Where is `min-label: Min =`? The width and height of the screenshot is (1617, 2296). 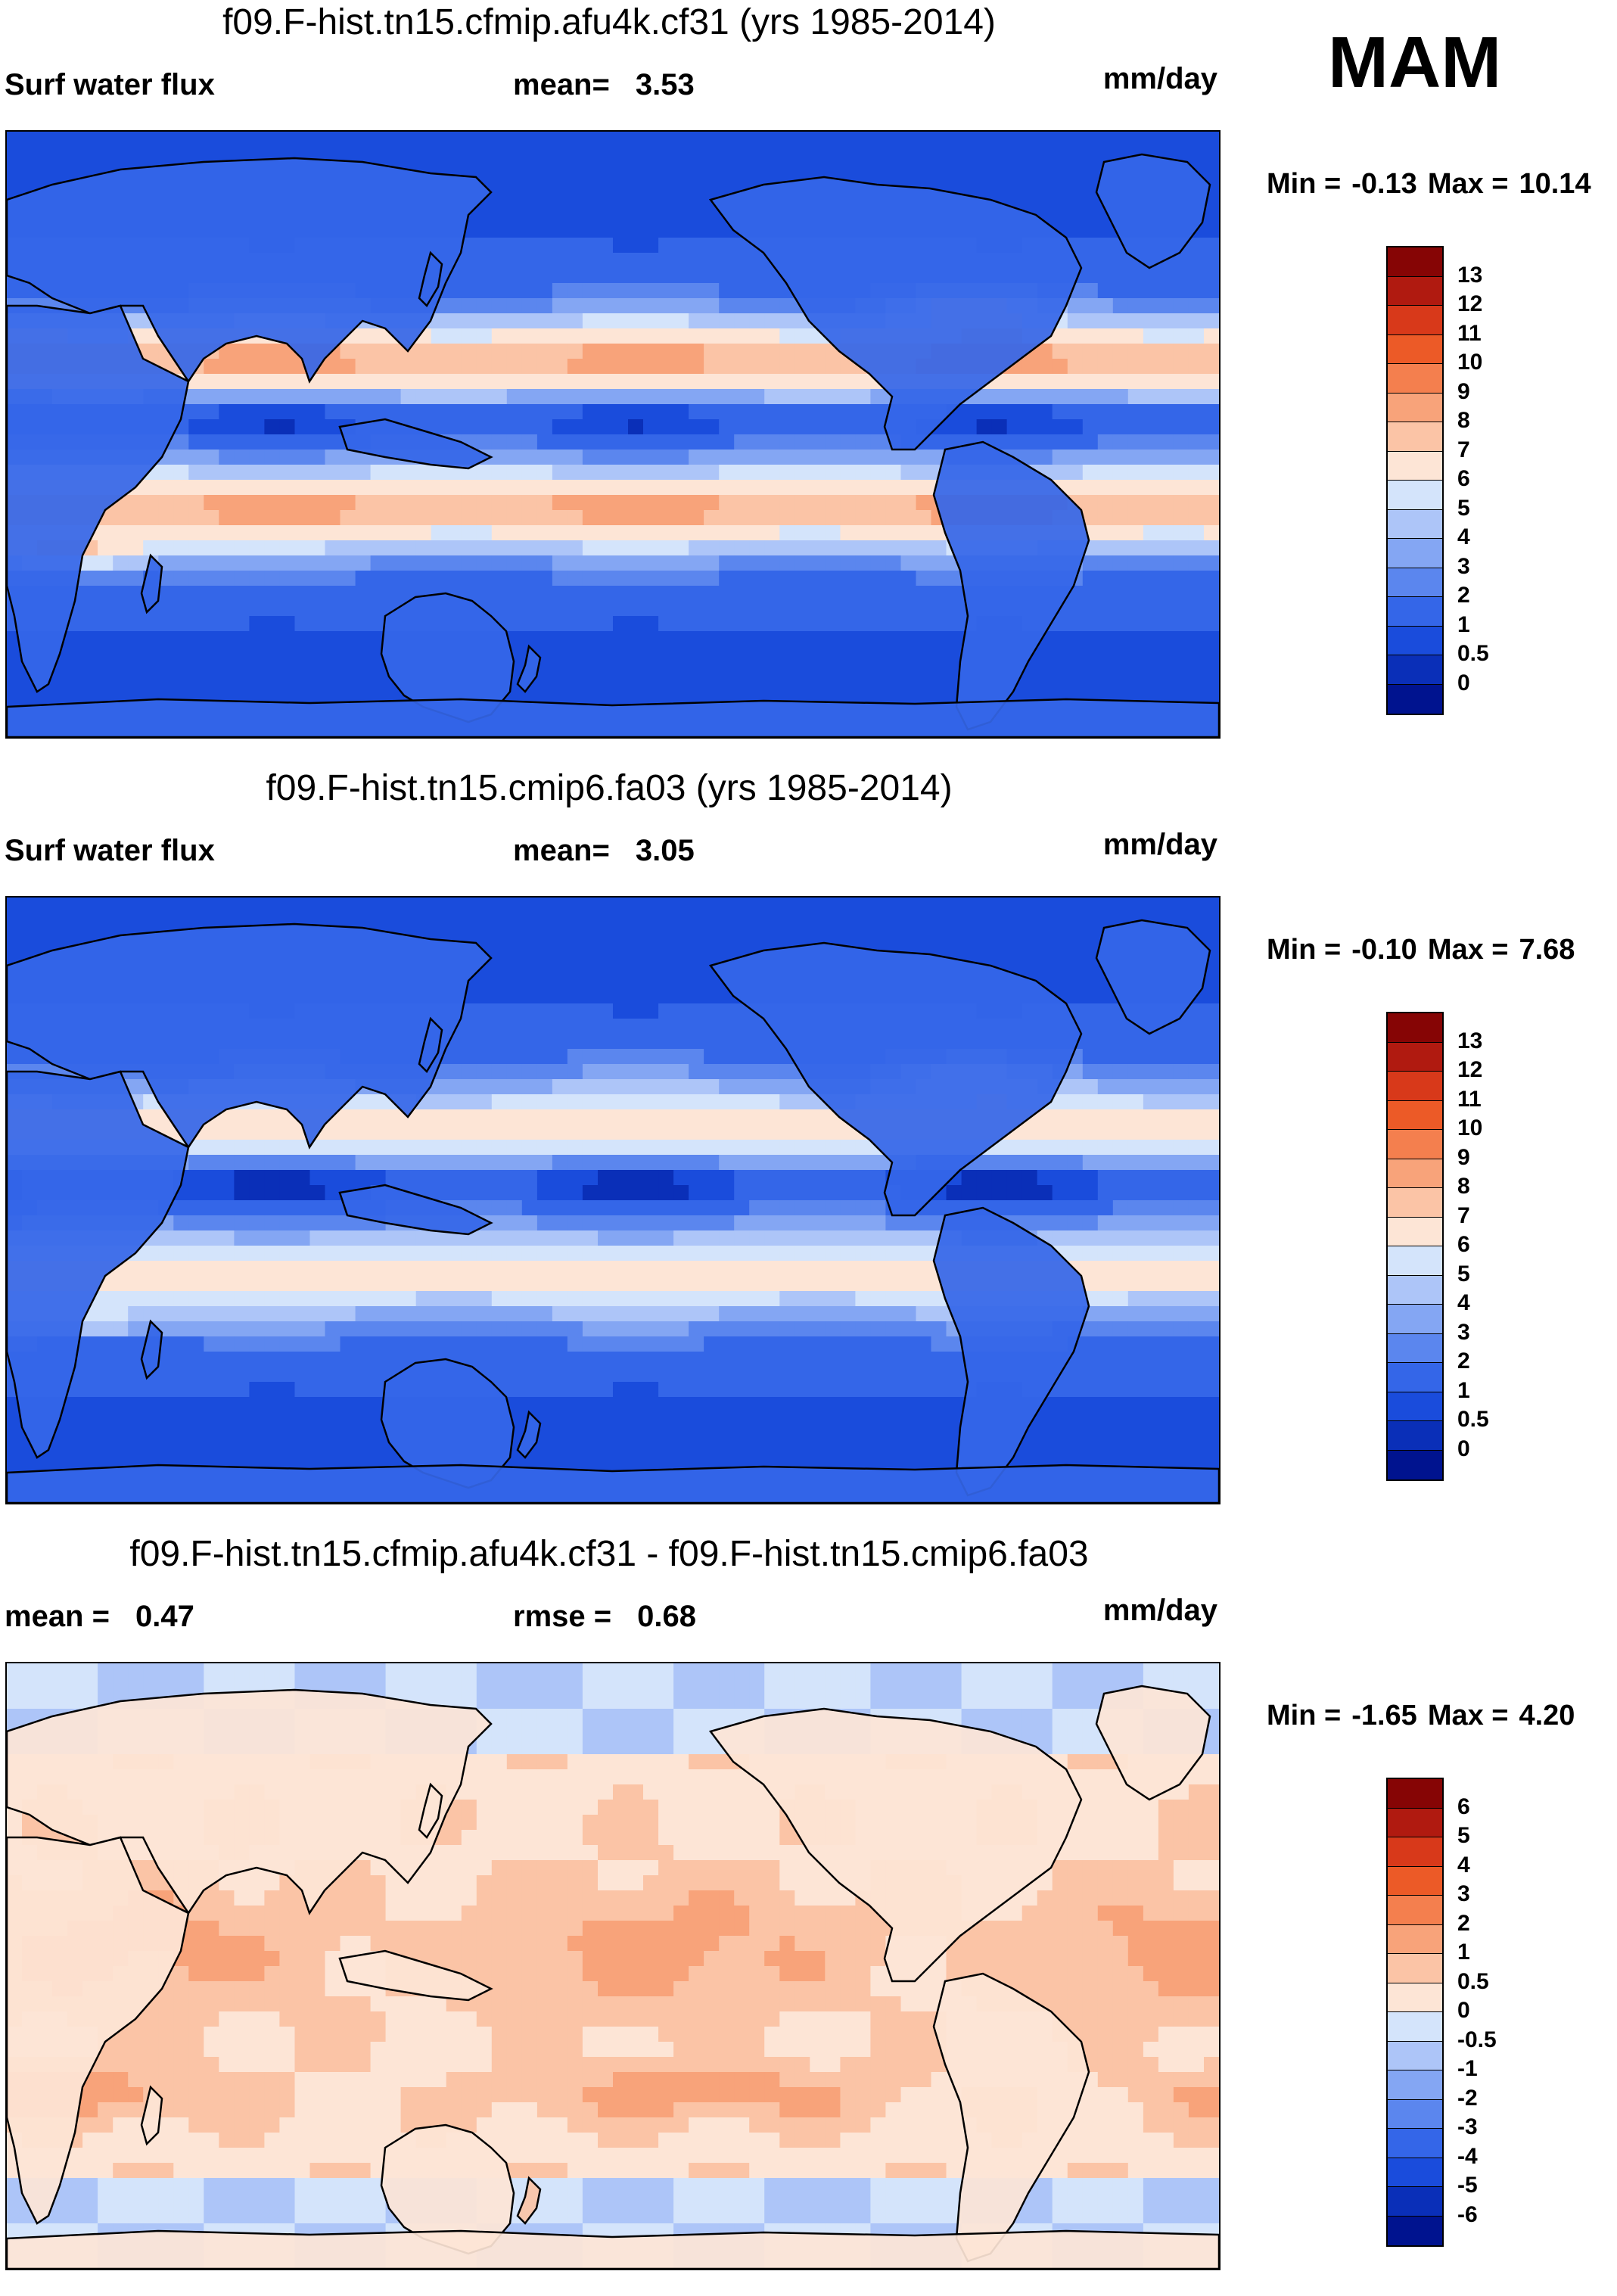
min-label: Min = is located at coordinates (1304, 184).